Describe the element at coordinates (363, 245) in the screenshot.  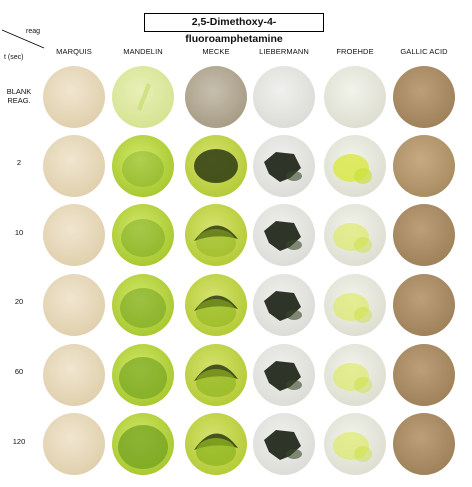
I see `well-froehde-10-yellow-patch` at that location.